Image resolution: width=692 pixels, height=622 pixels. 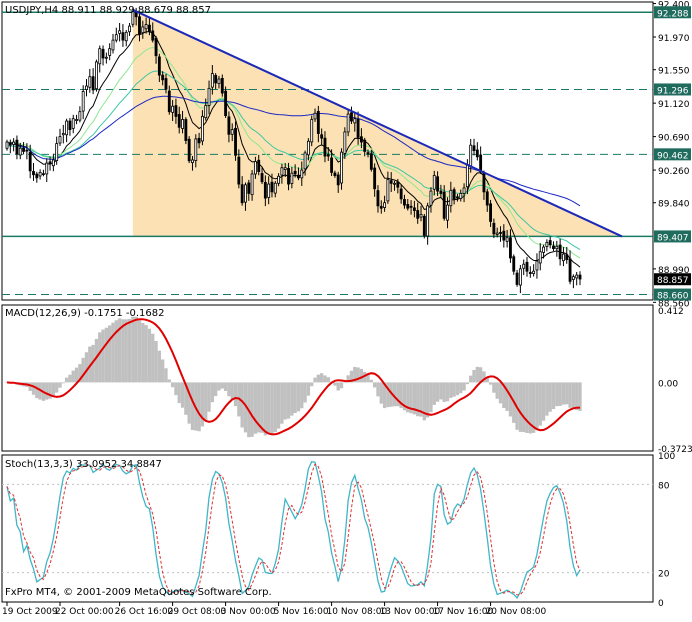 I want to click on price-tick-label-5: 90.260, so click(x=674, y=172).